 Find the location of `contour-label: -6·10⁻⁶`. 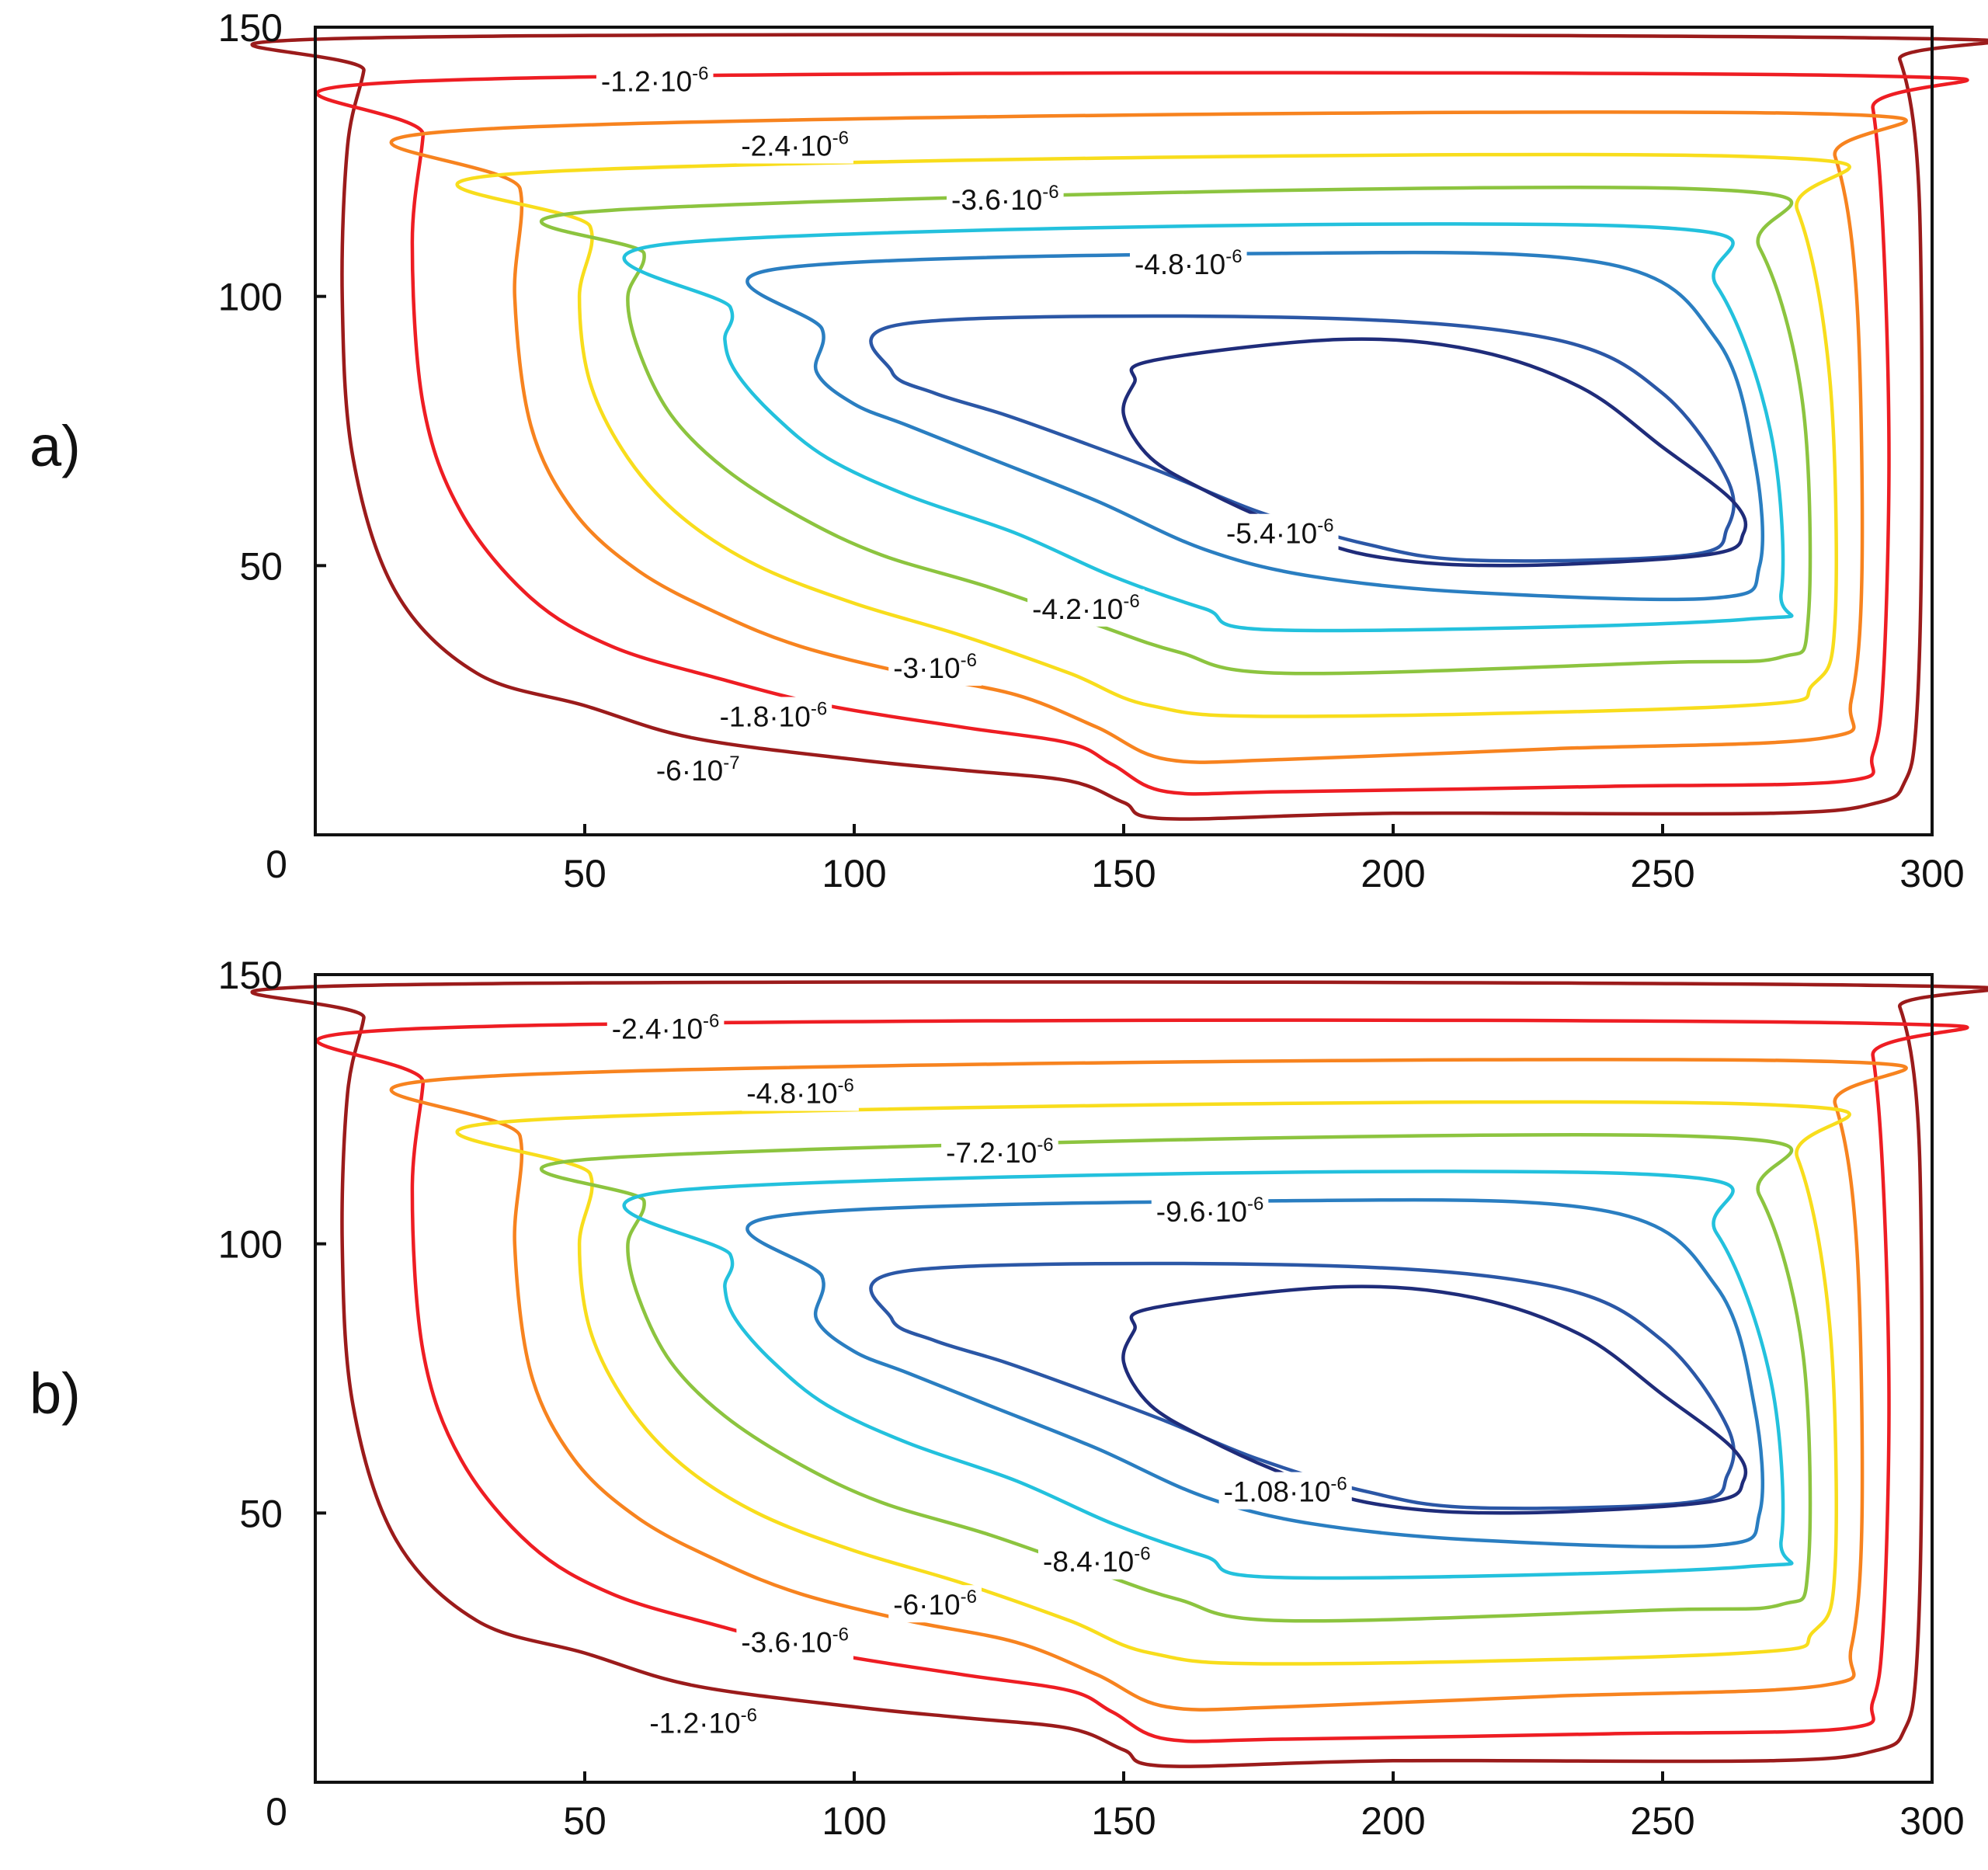

contour-label: -6·10⁻⁶ is located at coordinates (935, 1604).